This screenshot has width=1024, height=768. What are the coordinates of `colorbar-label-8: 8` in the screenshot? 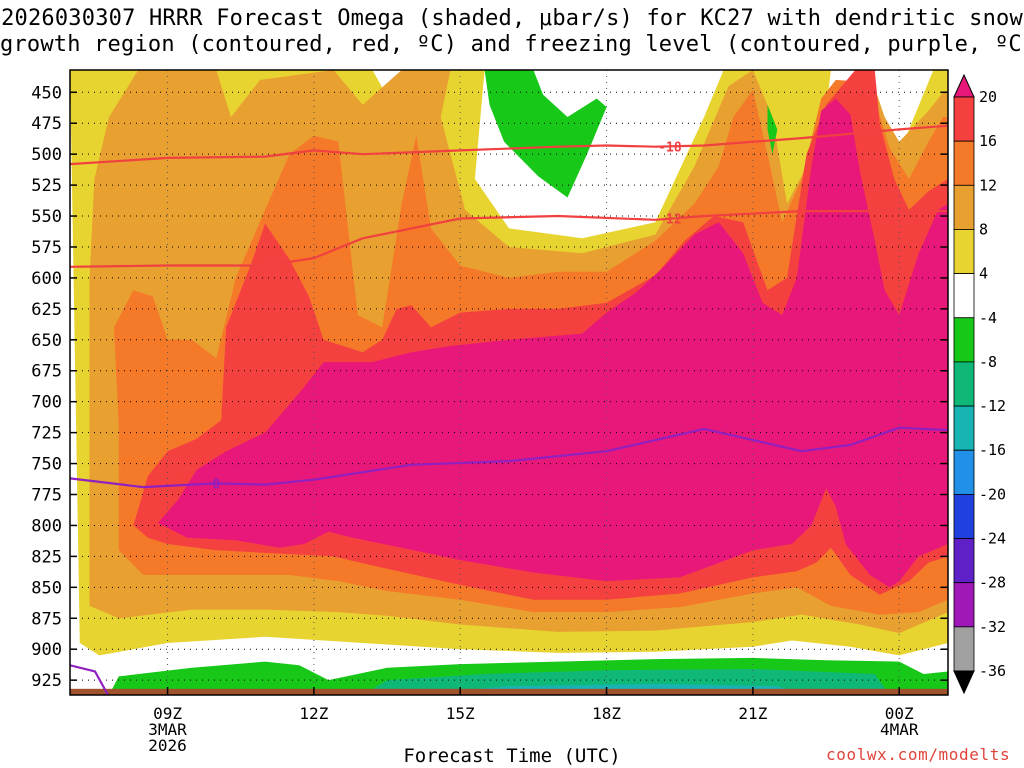 It's located at (983, 229).